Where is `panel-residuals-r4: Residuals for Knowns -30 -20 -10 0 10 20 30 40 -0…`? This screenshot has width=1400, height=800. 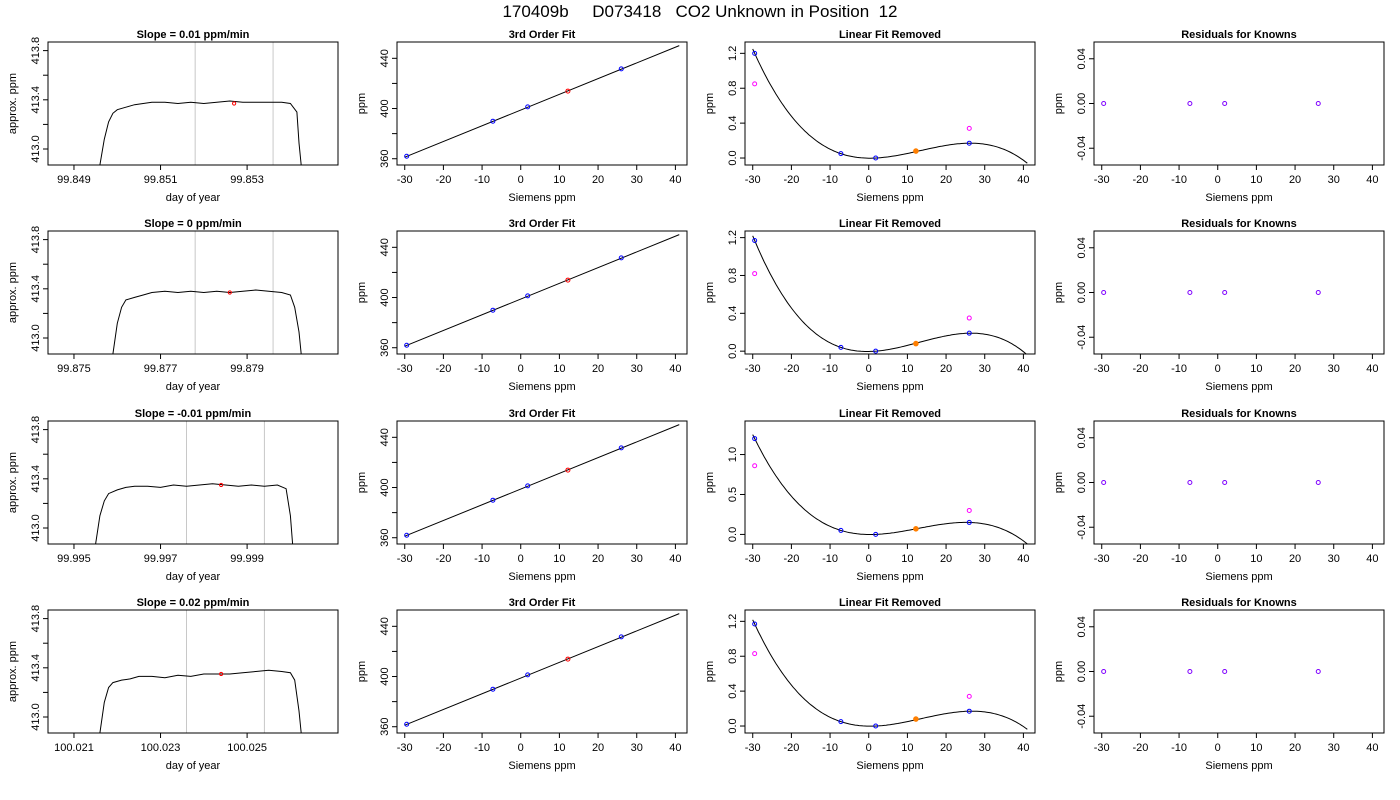 panel-residuals-r4: Residuals for Knowns -30 -20 -10 0 10 20 30 40 -0… is located at coordinates (1219, 684).